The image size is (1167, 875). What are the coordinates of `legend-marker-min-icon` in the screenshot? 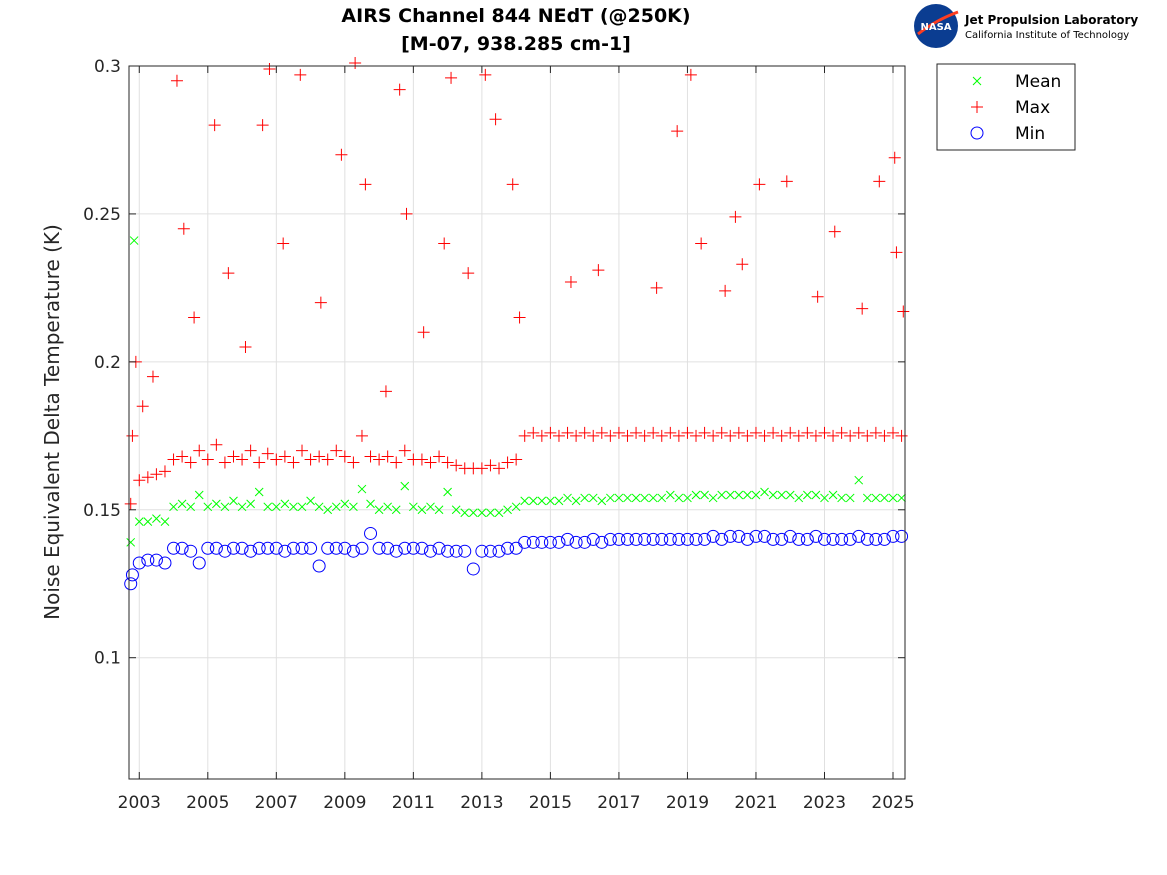 It's located at (977, 133).